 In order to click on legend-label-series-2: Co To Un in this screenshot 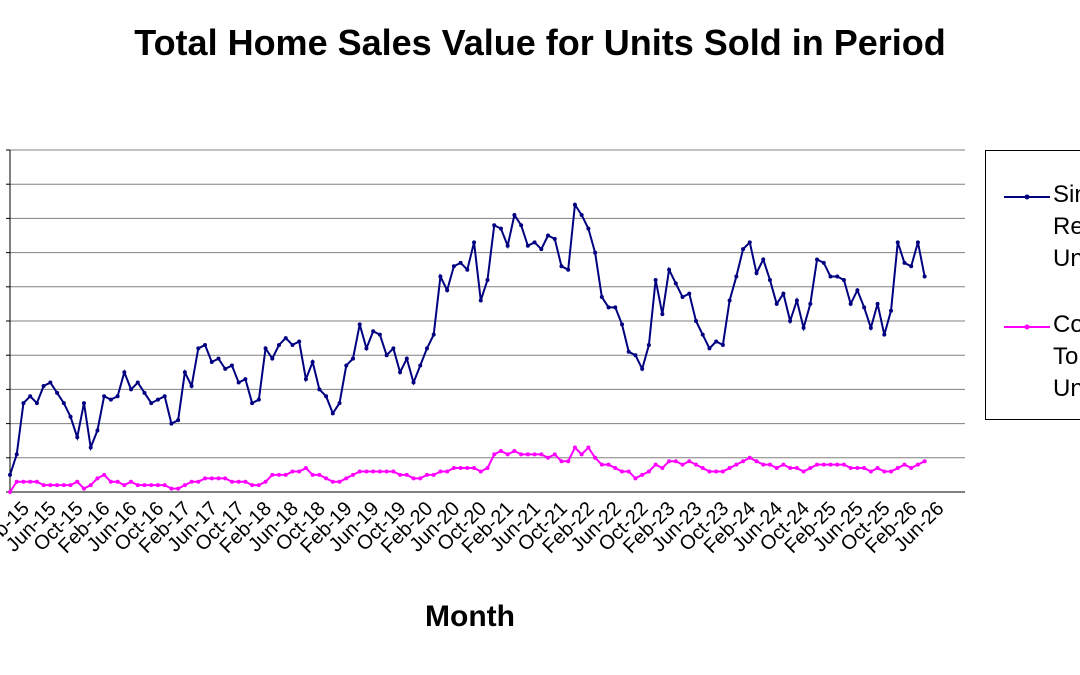, I will do `click(1066, 356)`.